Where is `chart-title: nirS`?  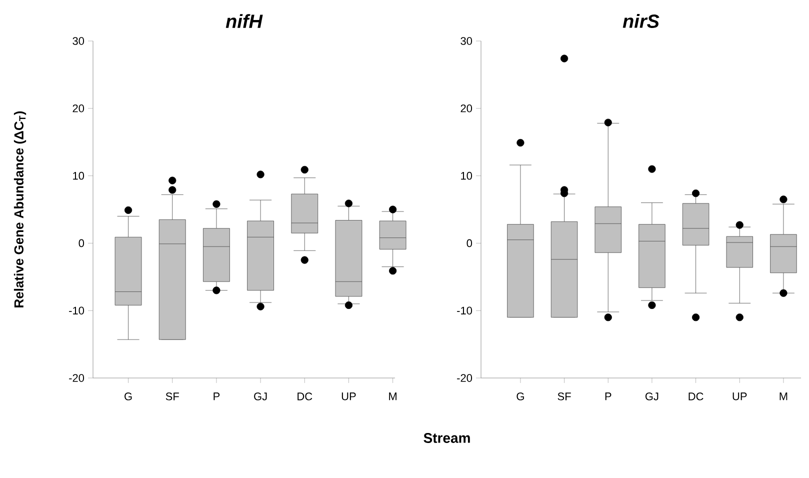
chart-title: nirS is located at coordinates (641, 21).